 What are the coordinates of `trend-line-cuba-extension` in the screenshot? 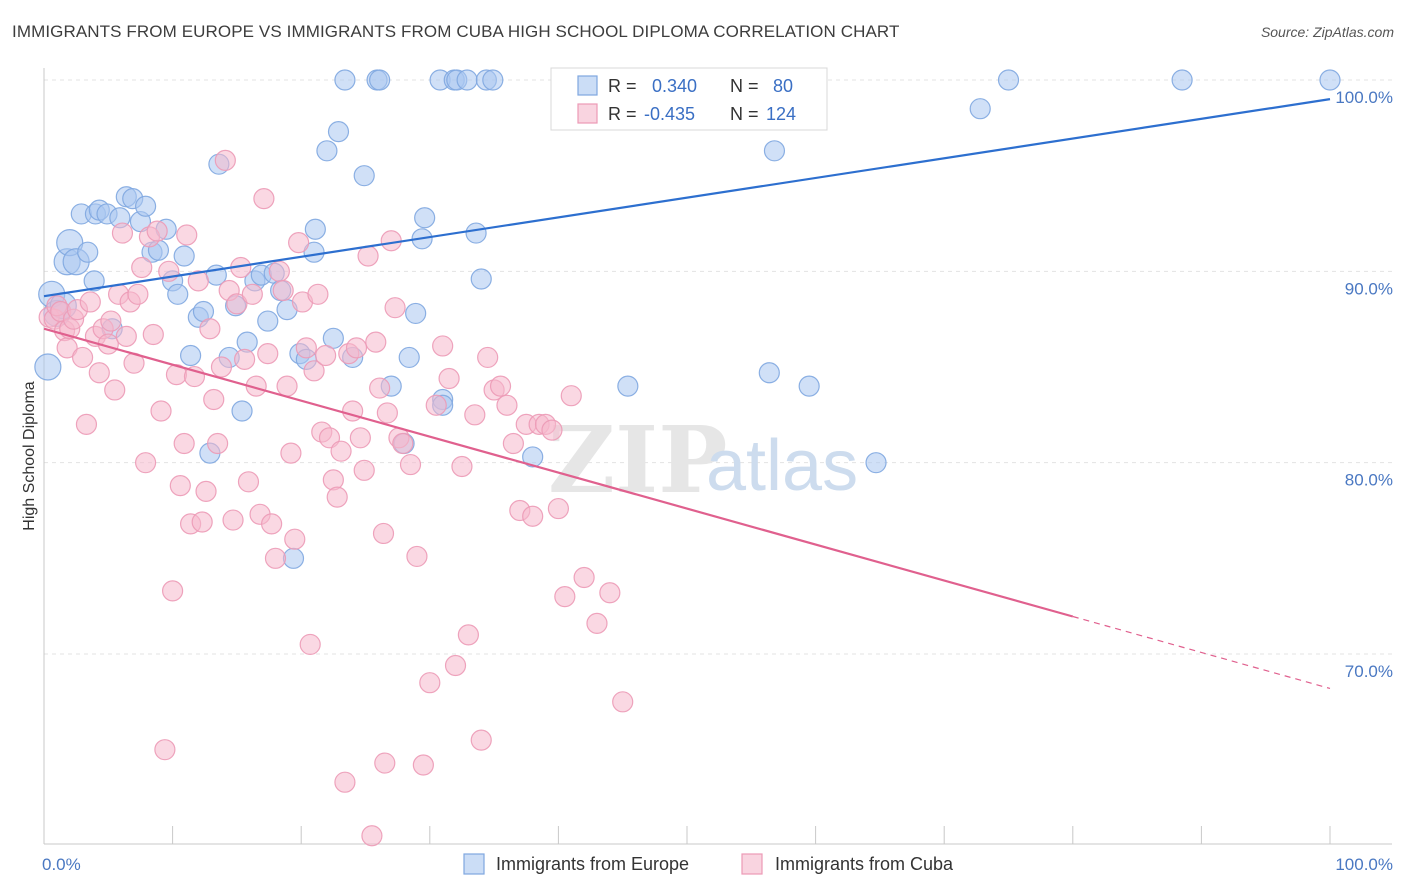 It's located at (1201, 652).